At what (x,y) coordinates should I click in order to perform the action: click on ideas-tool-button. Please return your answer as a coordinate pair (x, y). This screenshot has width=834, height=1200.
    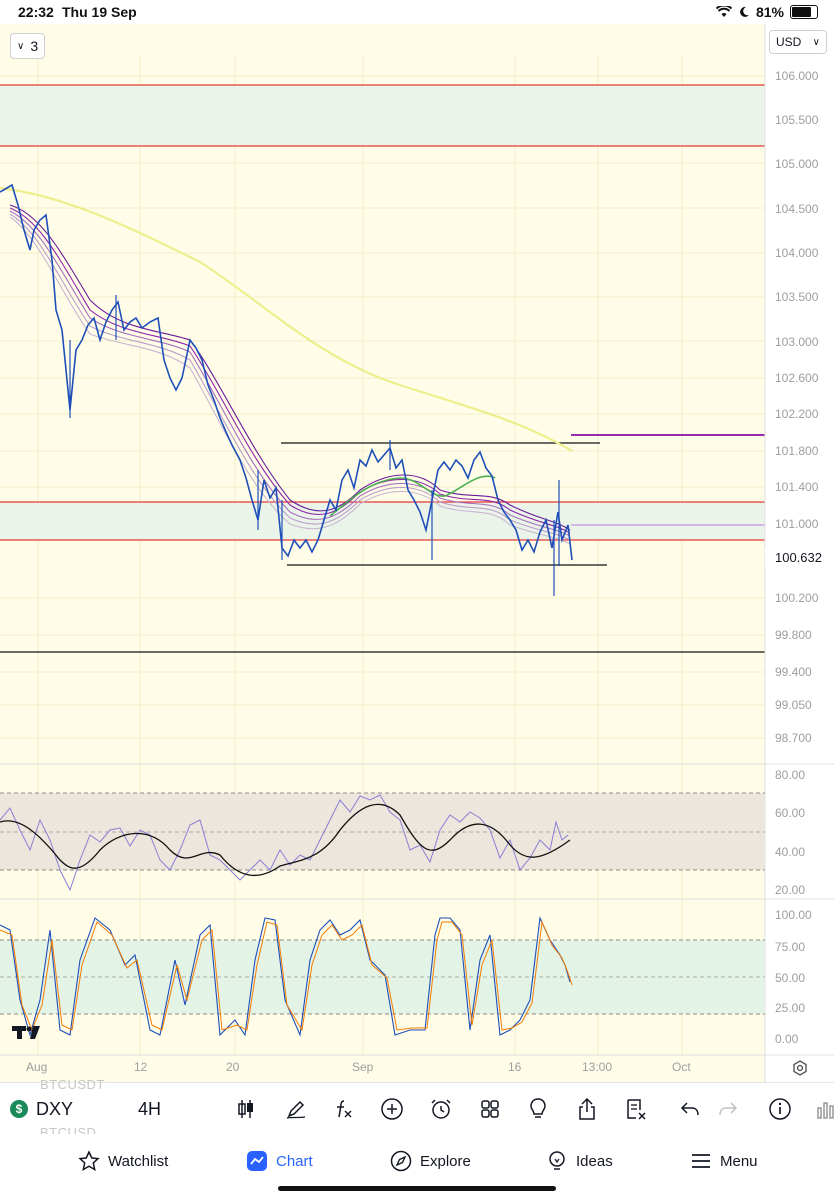
    Looking at the image, I should click on (538, 1109).